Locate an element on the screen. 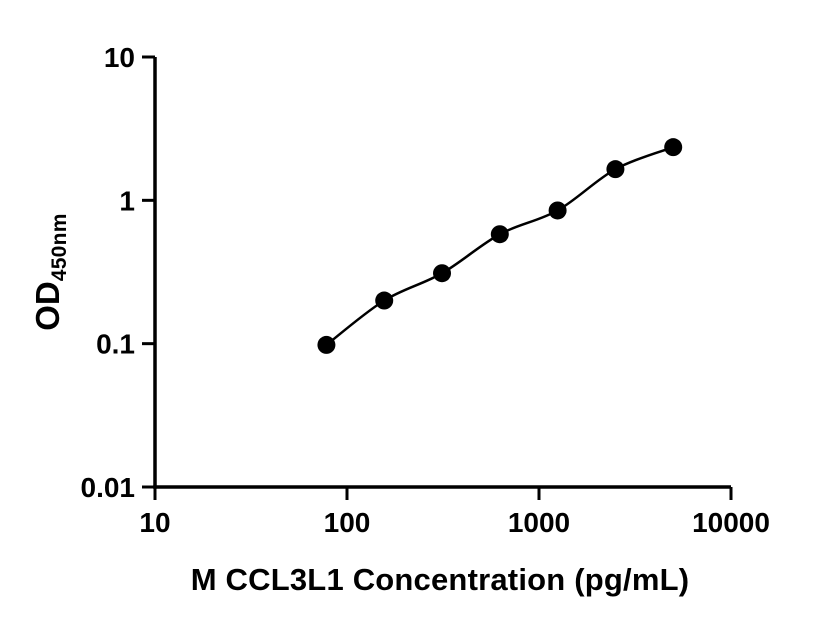 The width and height of the screenshot is (816, 640). x-tick-label: 100 is located at coordinates (347, 522).